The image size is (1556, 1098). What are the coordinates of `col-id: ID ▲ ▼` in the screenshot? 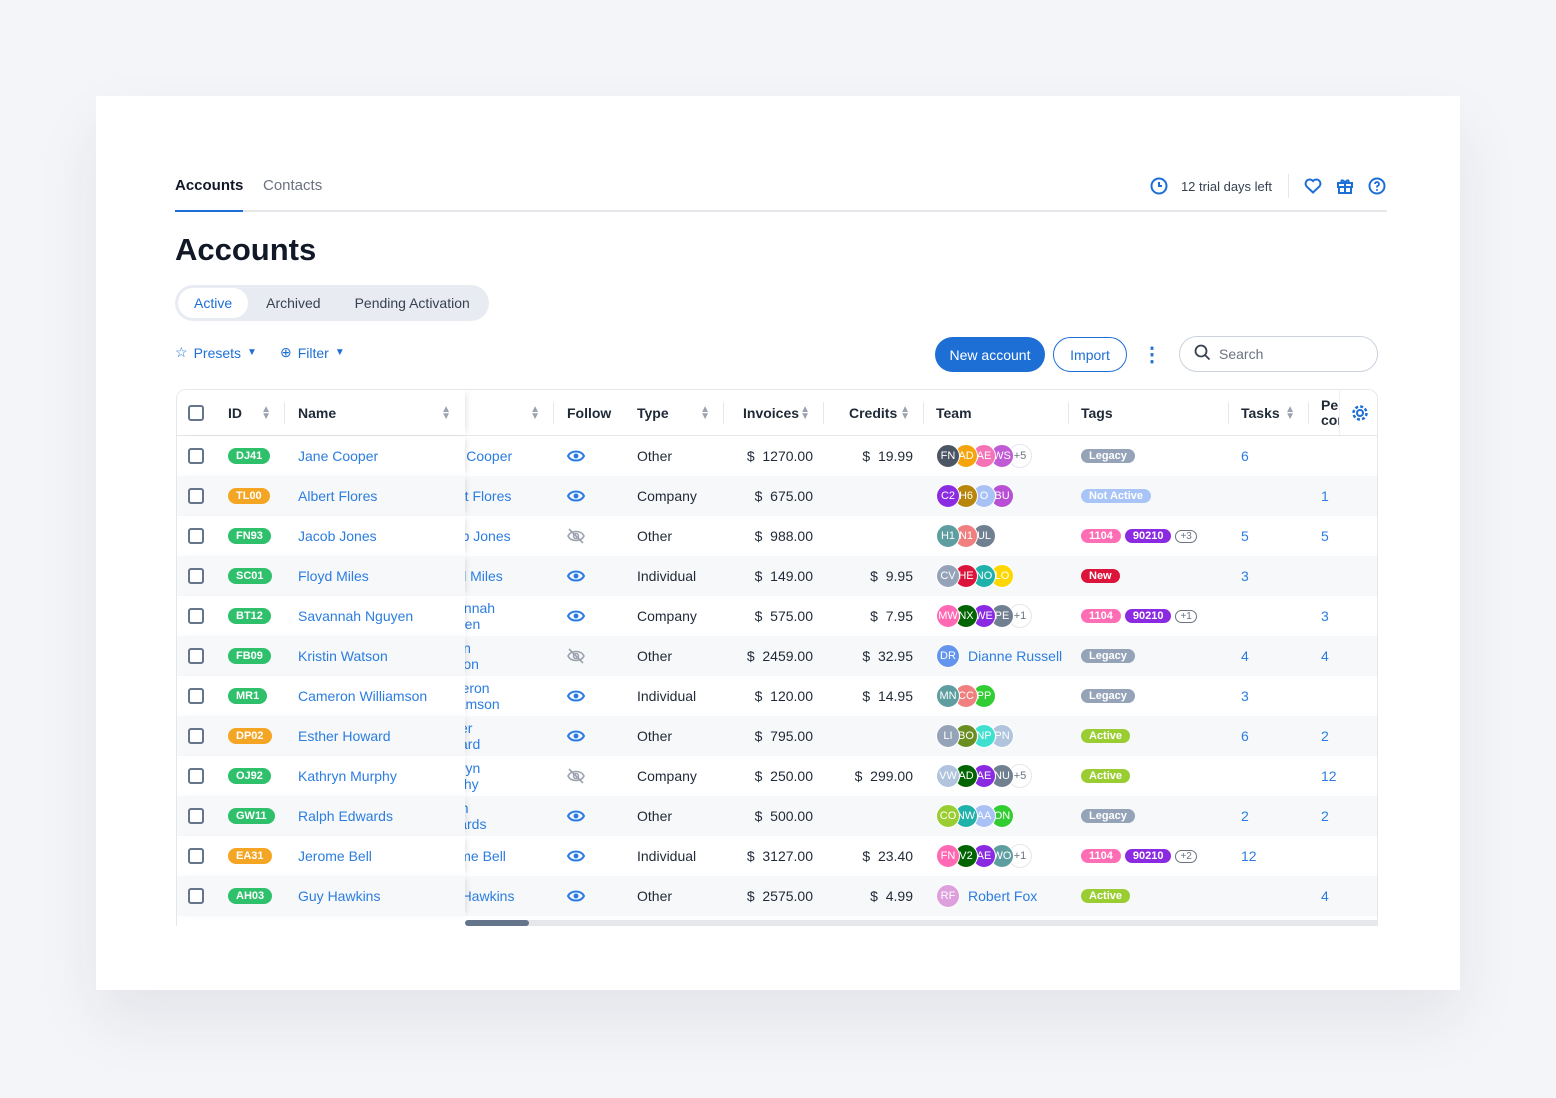 It's located at (250, 412).